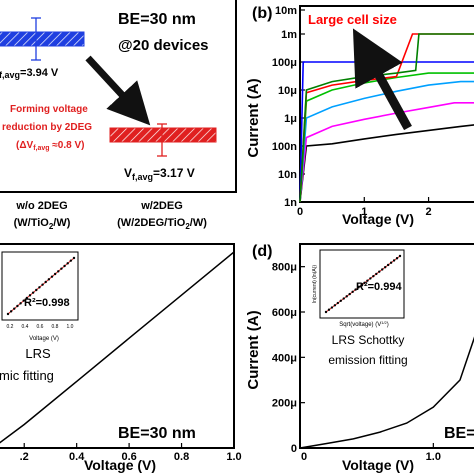 The image size is (474, 474). What do you see at coordinates (378, 219) in the screenshot?
I see `panel-b-xlabel: Voltage (V)` at bounding box center [378, 219].